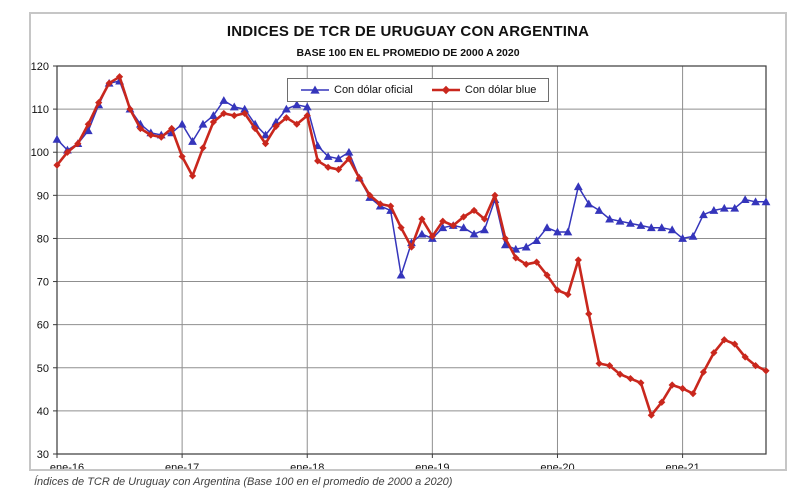  I want to click on x-tick-label: ene-17, so click(182, 465).